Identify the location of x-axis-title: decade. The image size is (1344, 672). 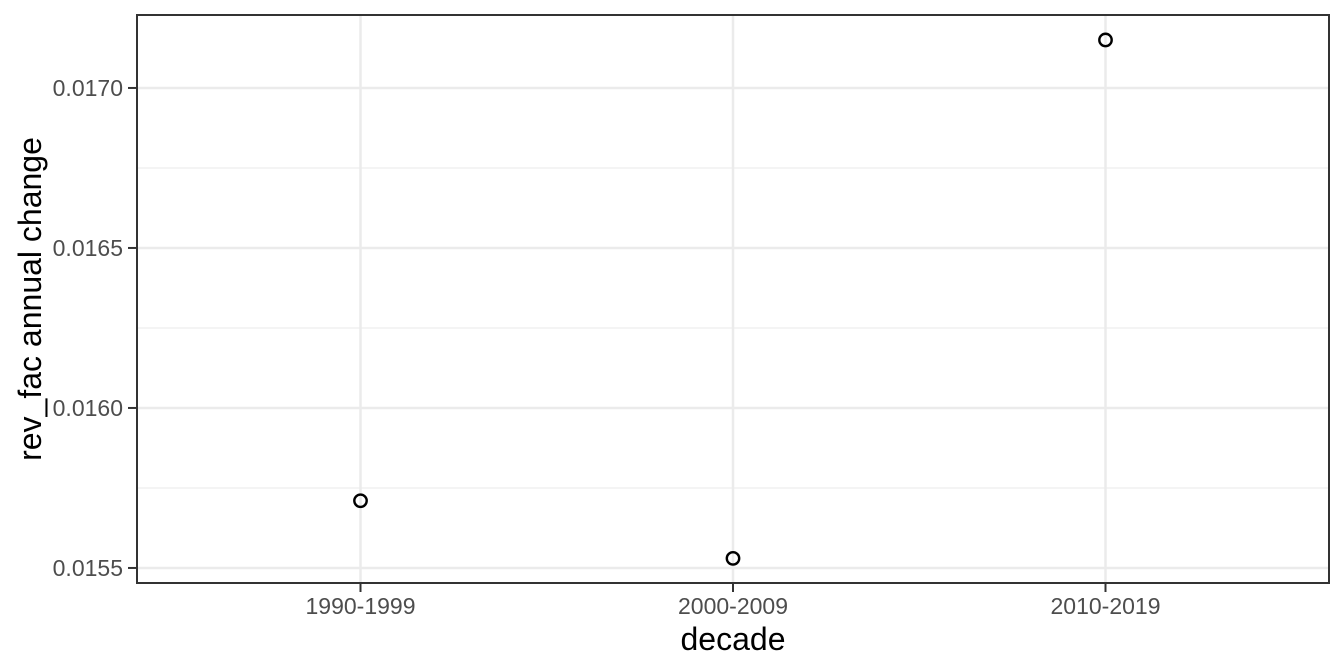
(733, 639).